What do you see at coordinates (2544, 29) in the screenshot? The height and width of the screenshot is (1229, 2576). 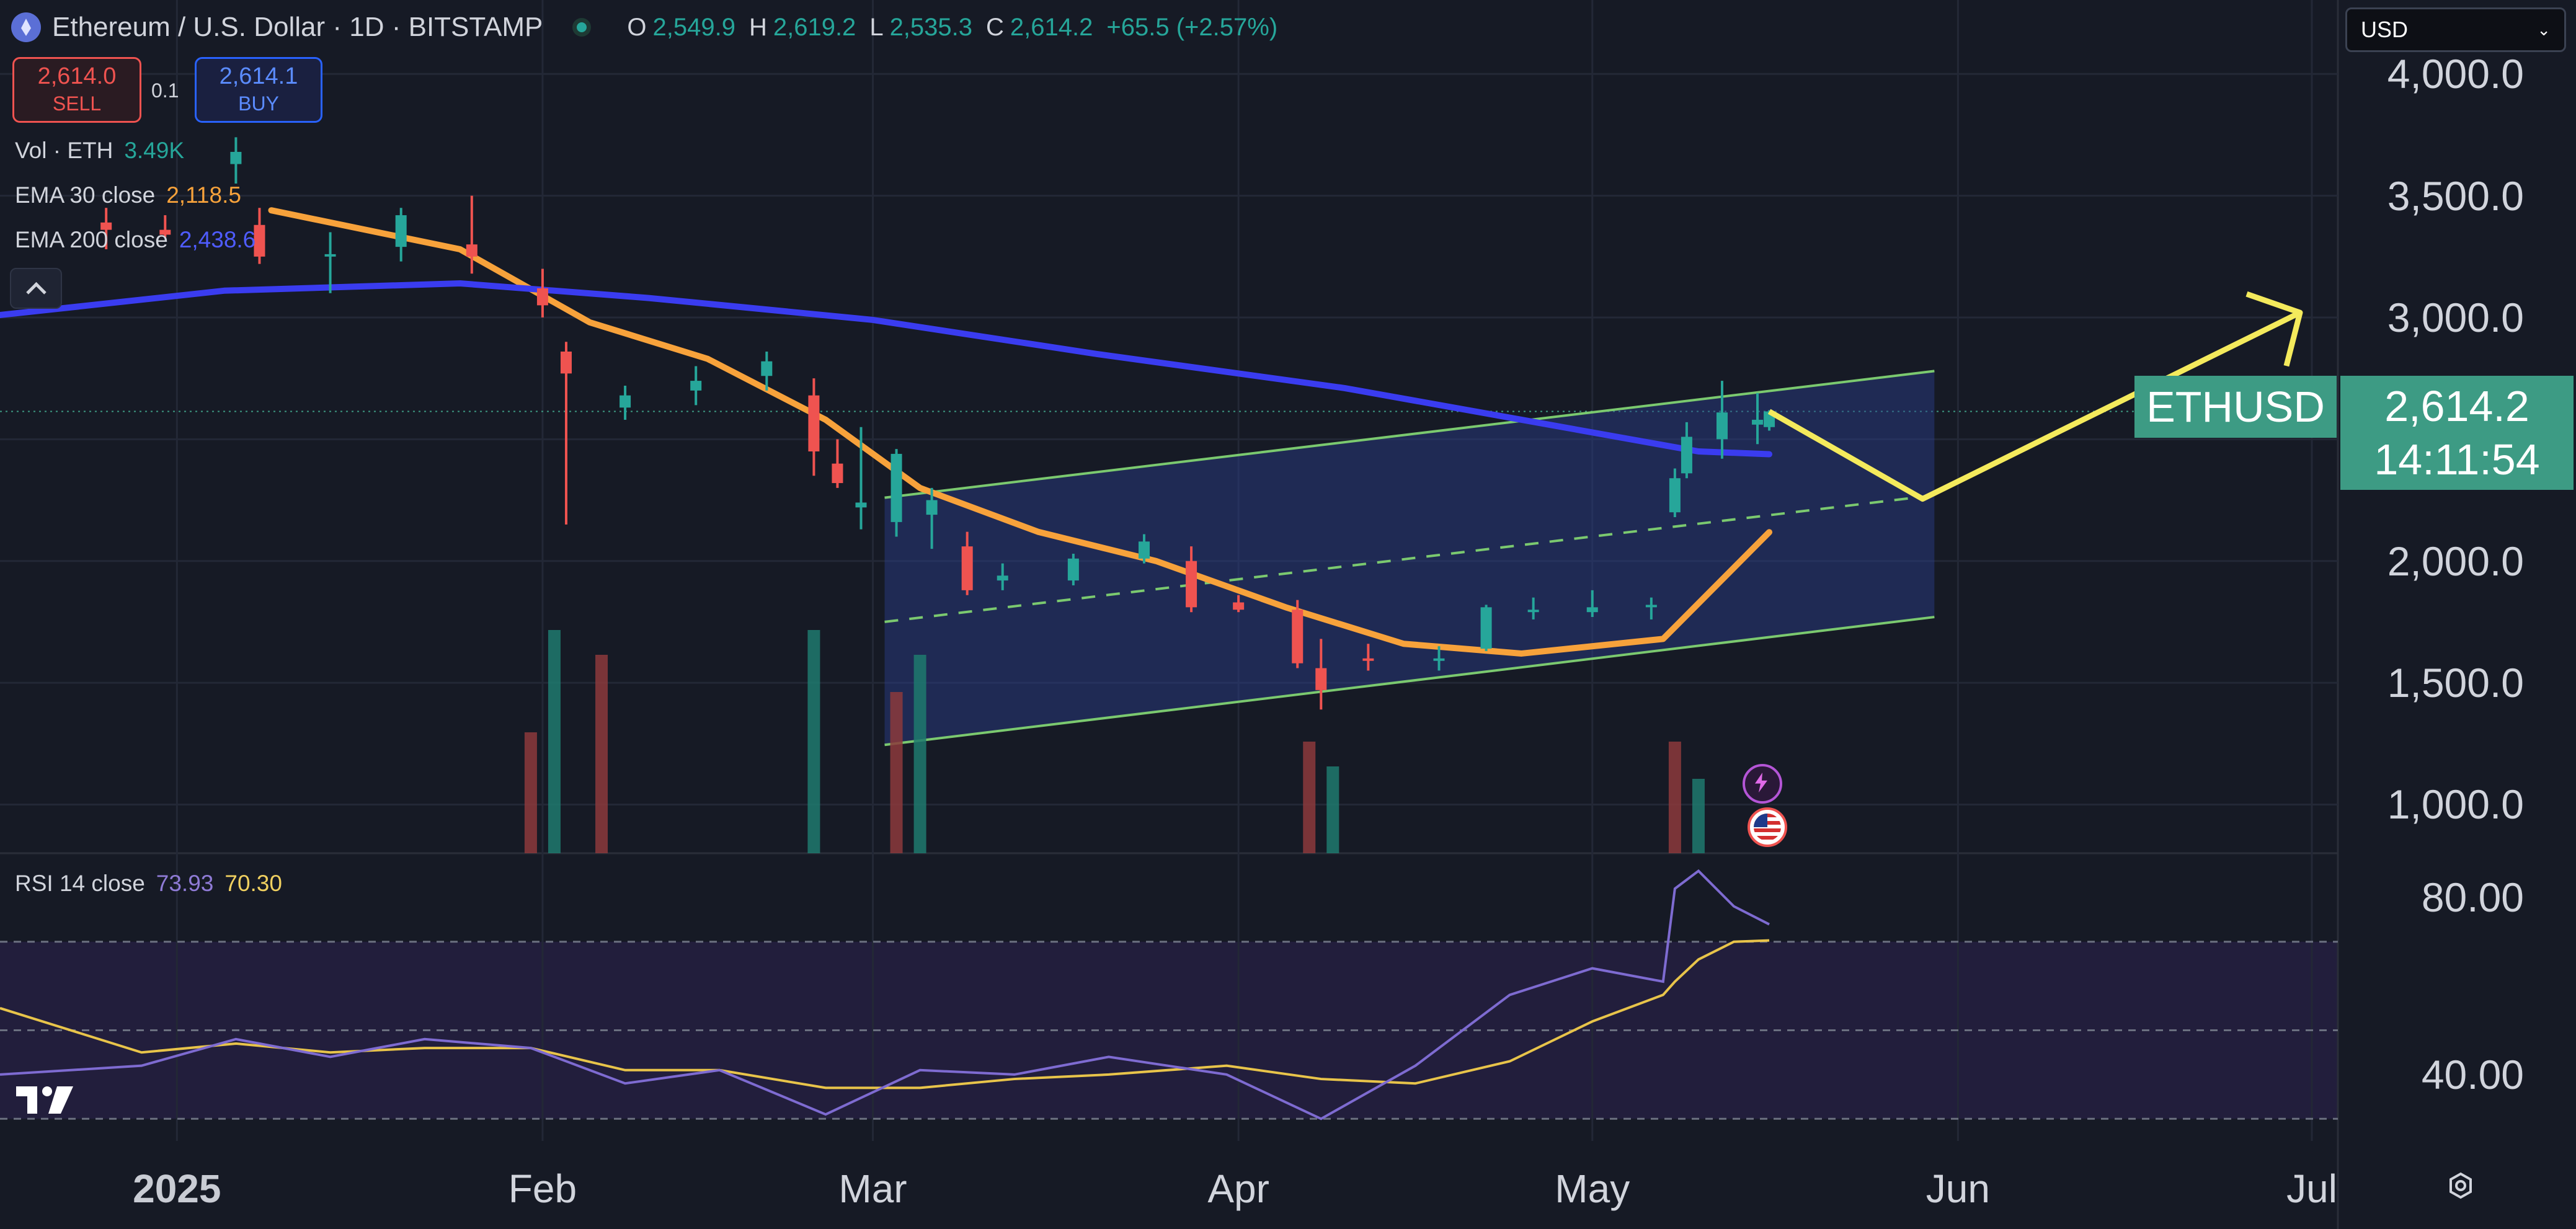 I see `chevron-down-icon: ⌄` at bounding box center [2544, 29].